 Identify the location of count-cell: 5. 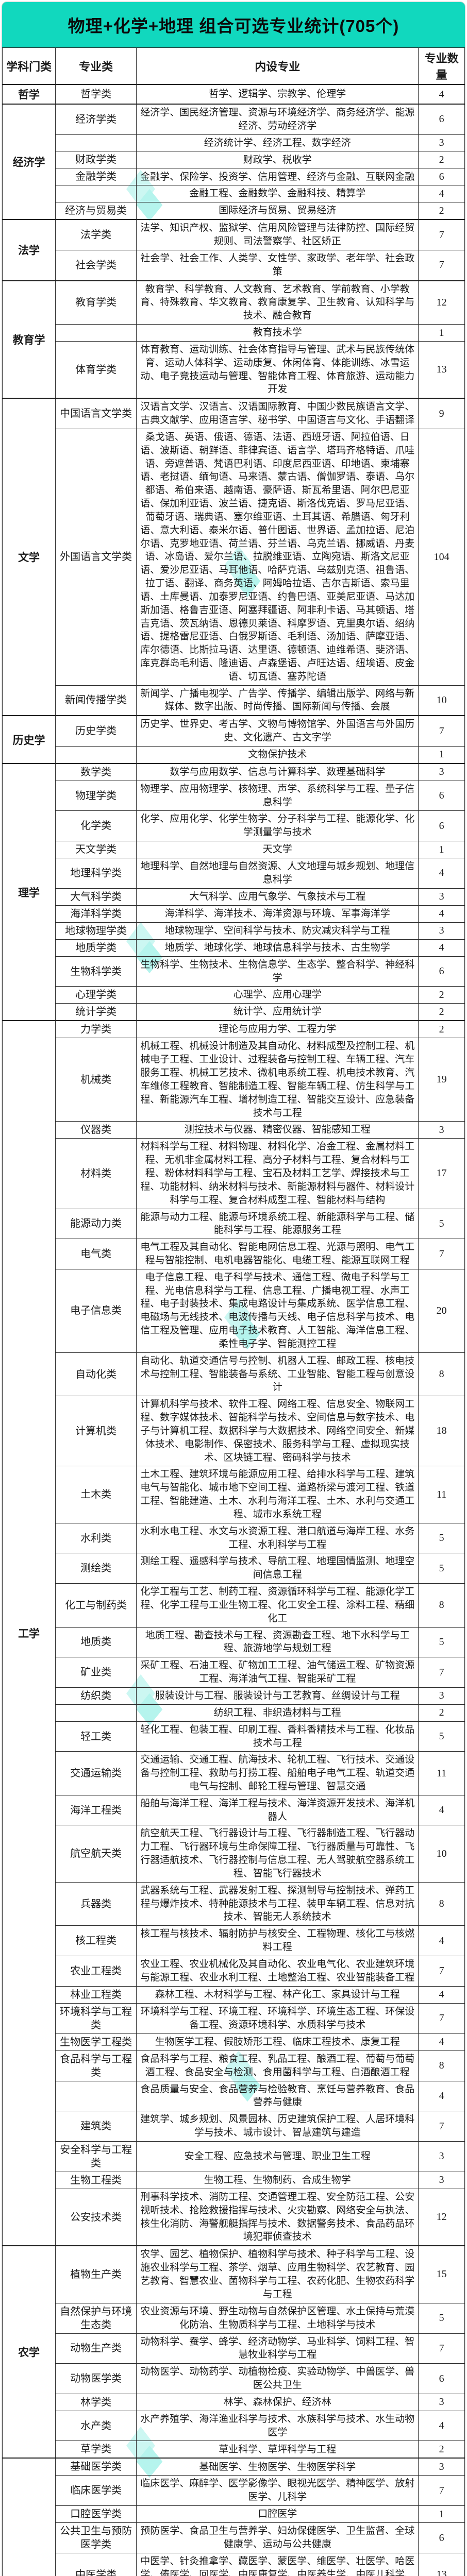
(441, 2318).